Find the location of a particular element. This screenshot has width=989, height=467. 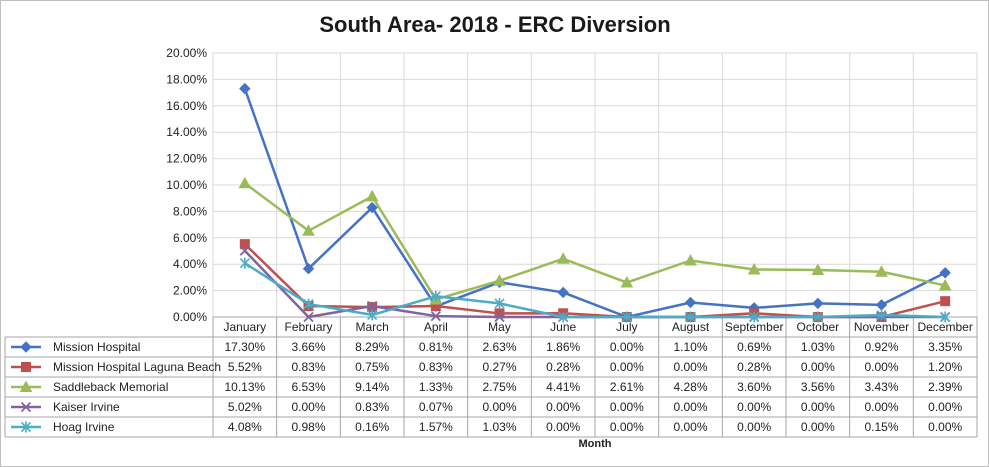

data-label: 1.86% is located at coordinates (563, 347).